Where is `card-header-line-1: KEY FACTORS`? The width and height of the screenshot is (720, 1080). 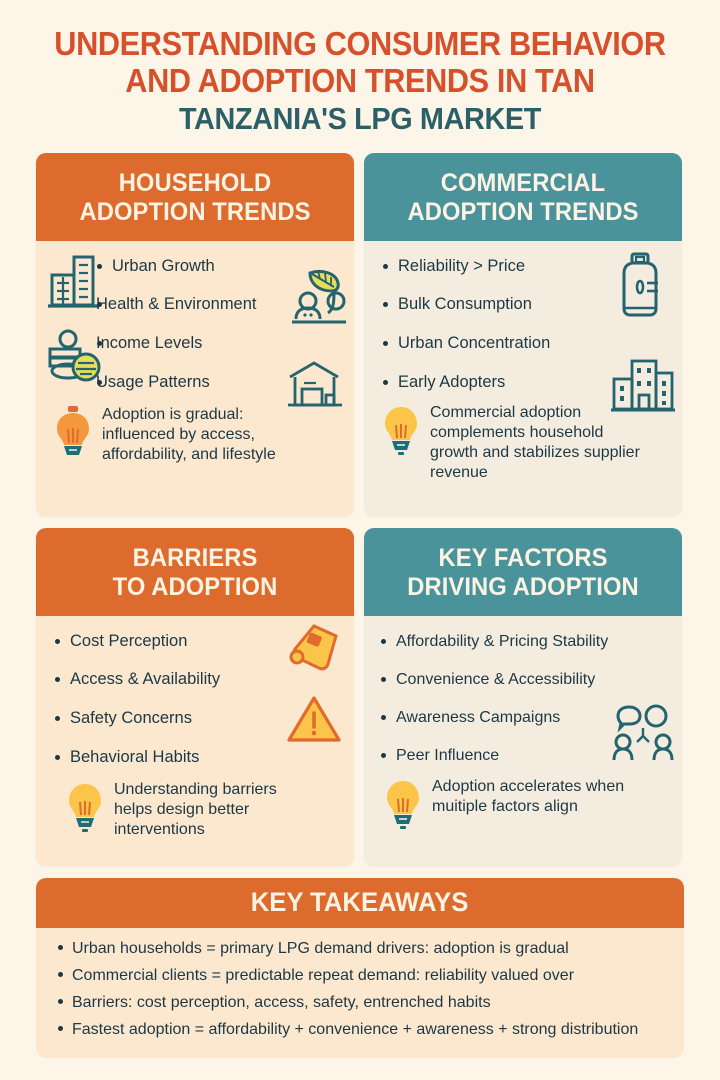 card-header-line-1: KEY FACTORS is located at coordinates (523, 557).